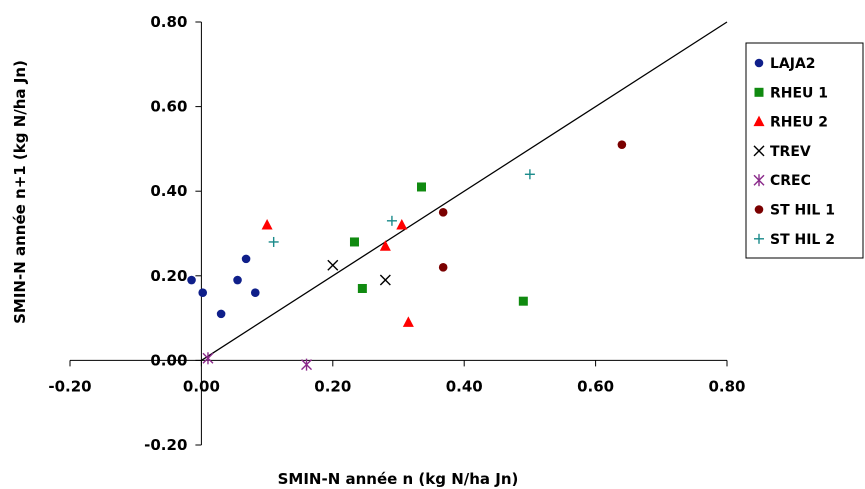 The width and height of the screenshot is (865, 489). I want to click on legend-marker-laja2, so click(759, 63).